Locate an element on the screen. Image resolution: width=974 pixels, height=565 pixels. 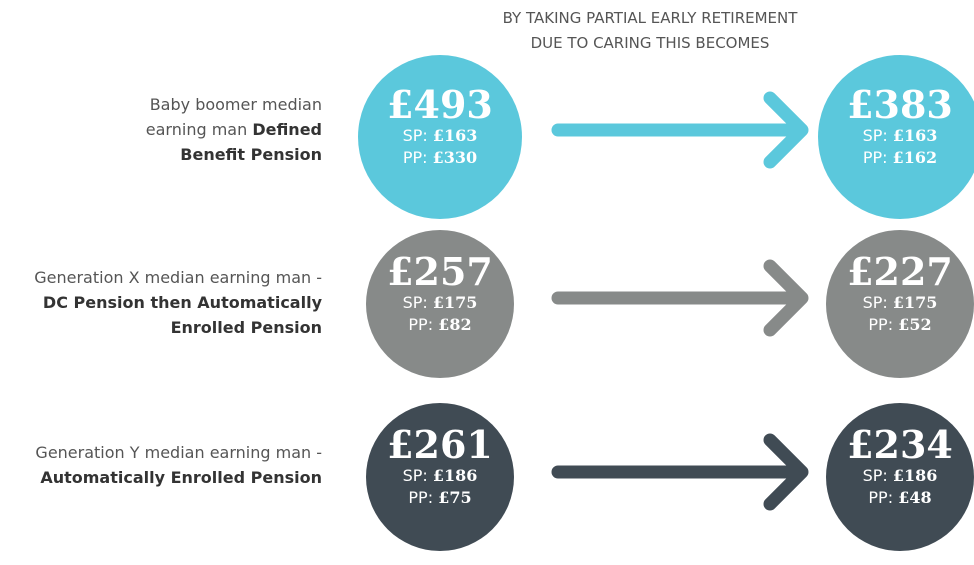
pp-line: PP: £52 is located at coordinates (894, 325).